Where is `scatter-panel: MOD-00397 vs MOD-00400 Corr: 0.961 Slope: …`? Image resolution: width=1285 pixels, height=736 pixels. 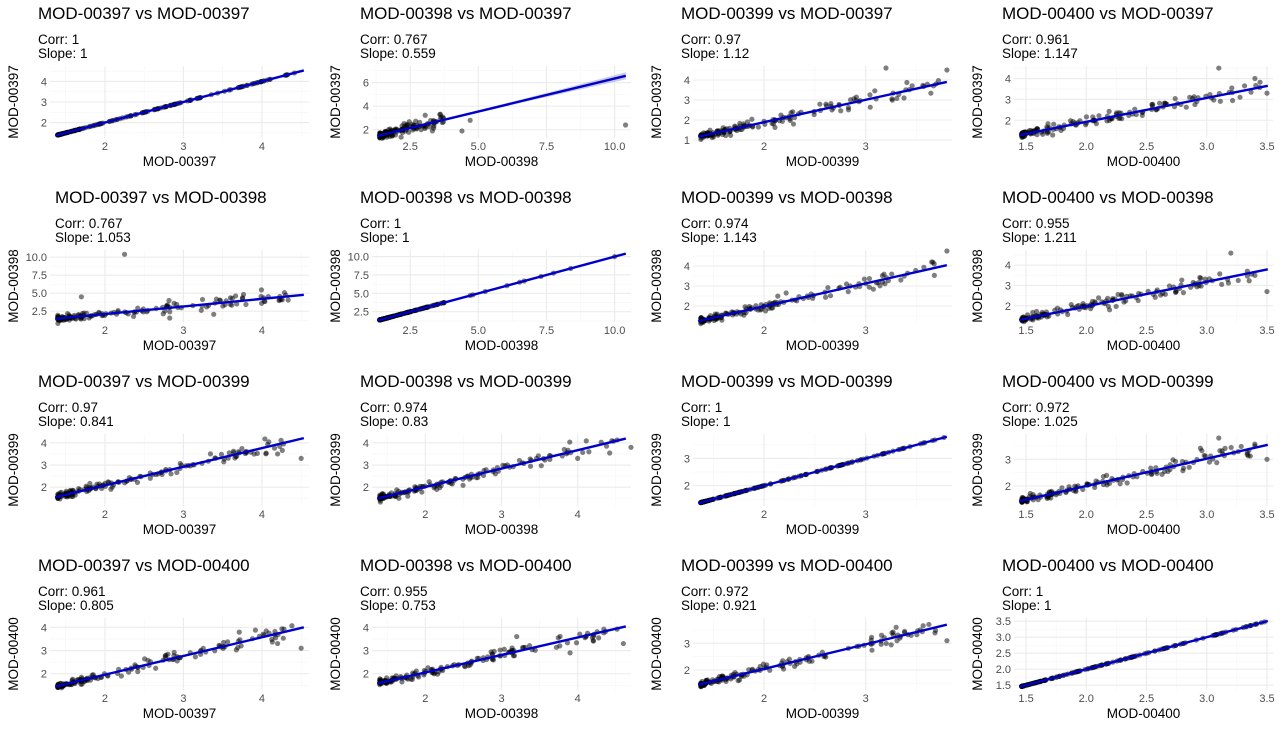 scatter-panel: MOD-00397 vs MOD-00400 Corr: 0.961 Slope: … is located at coordinates (160, 644).